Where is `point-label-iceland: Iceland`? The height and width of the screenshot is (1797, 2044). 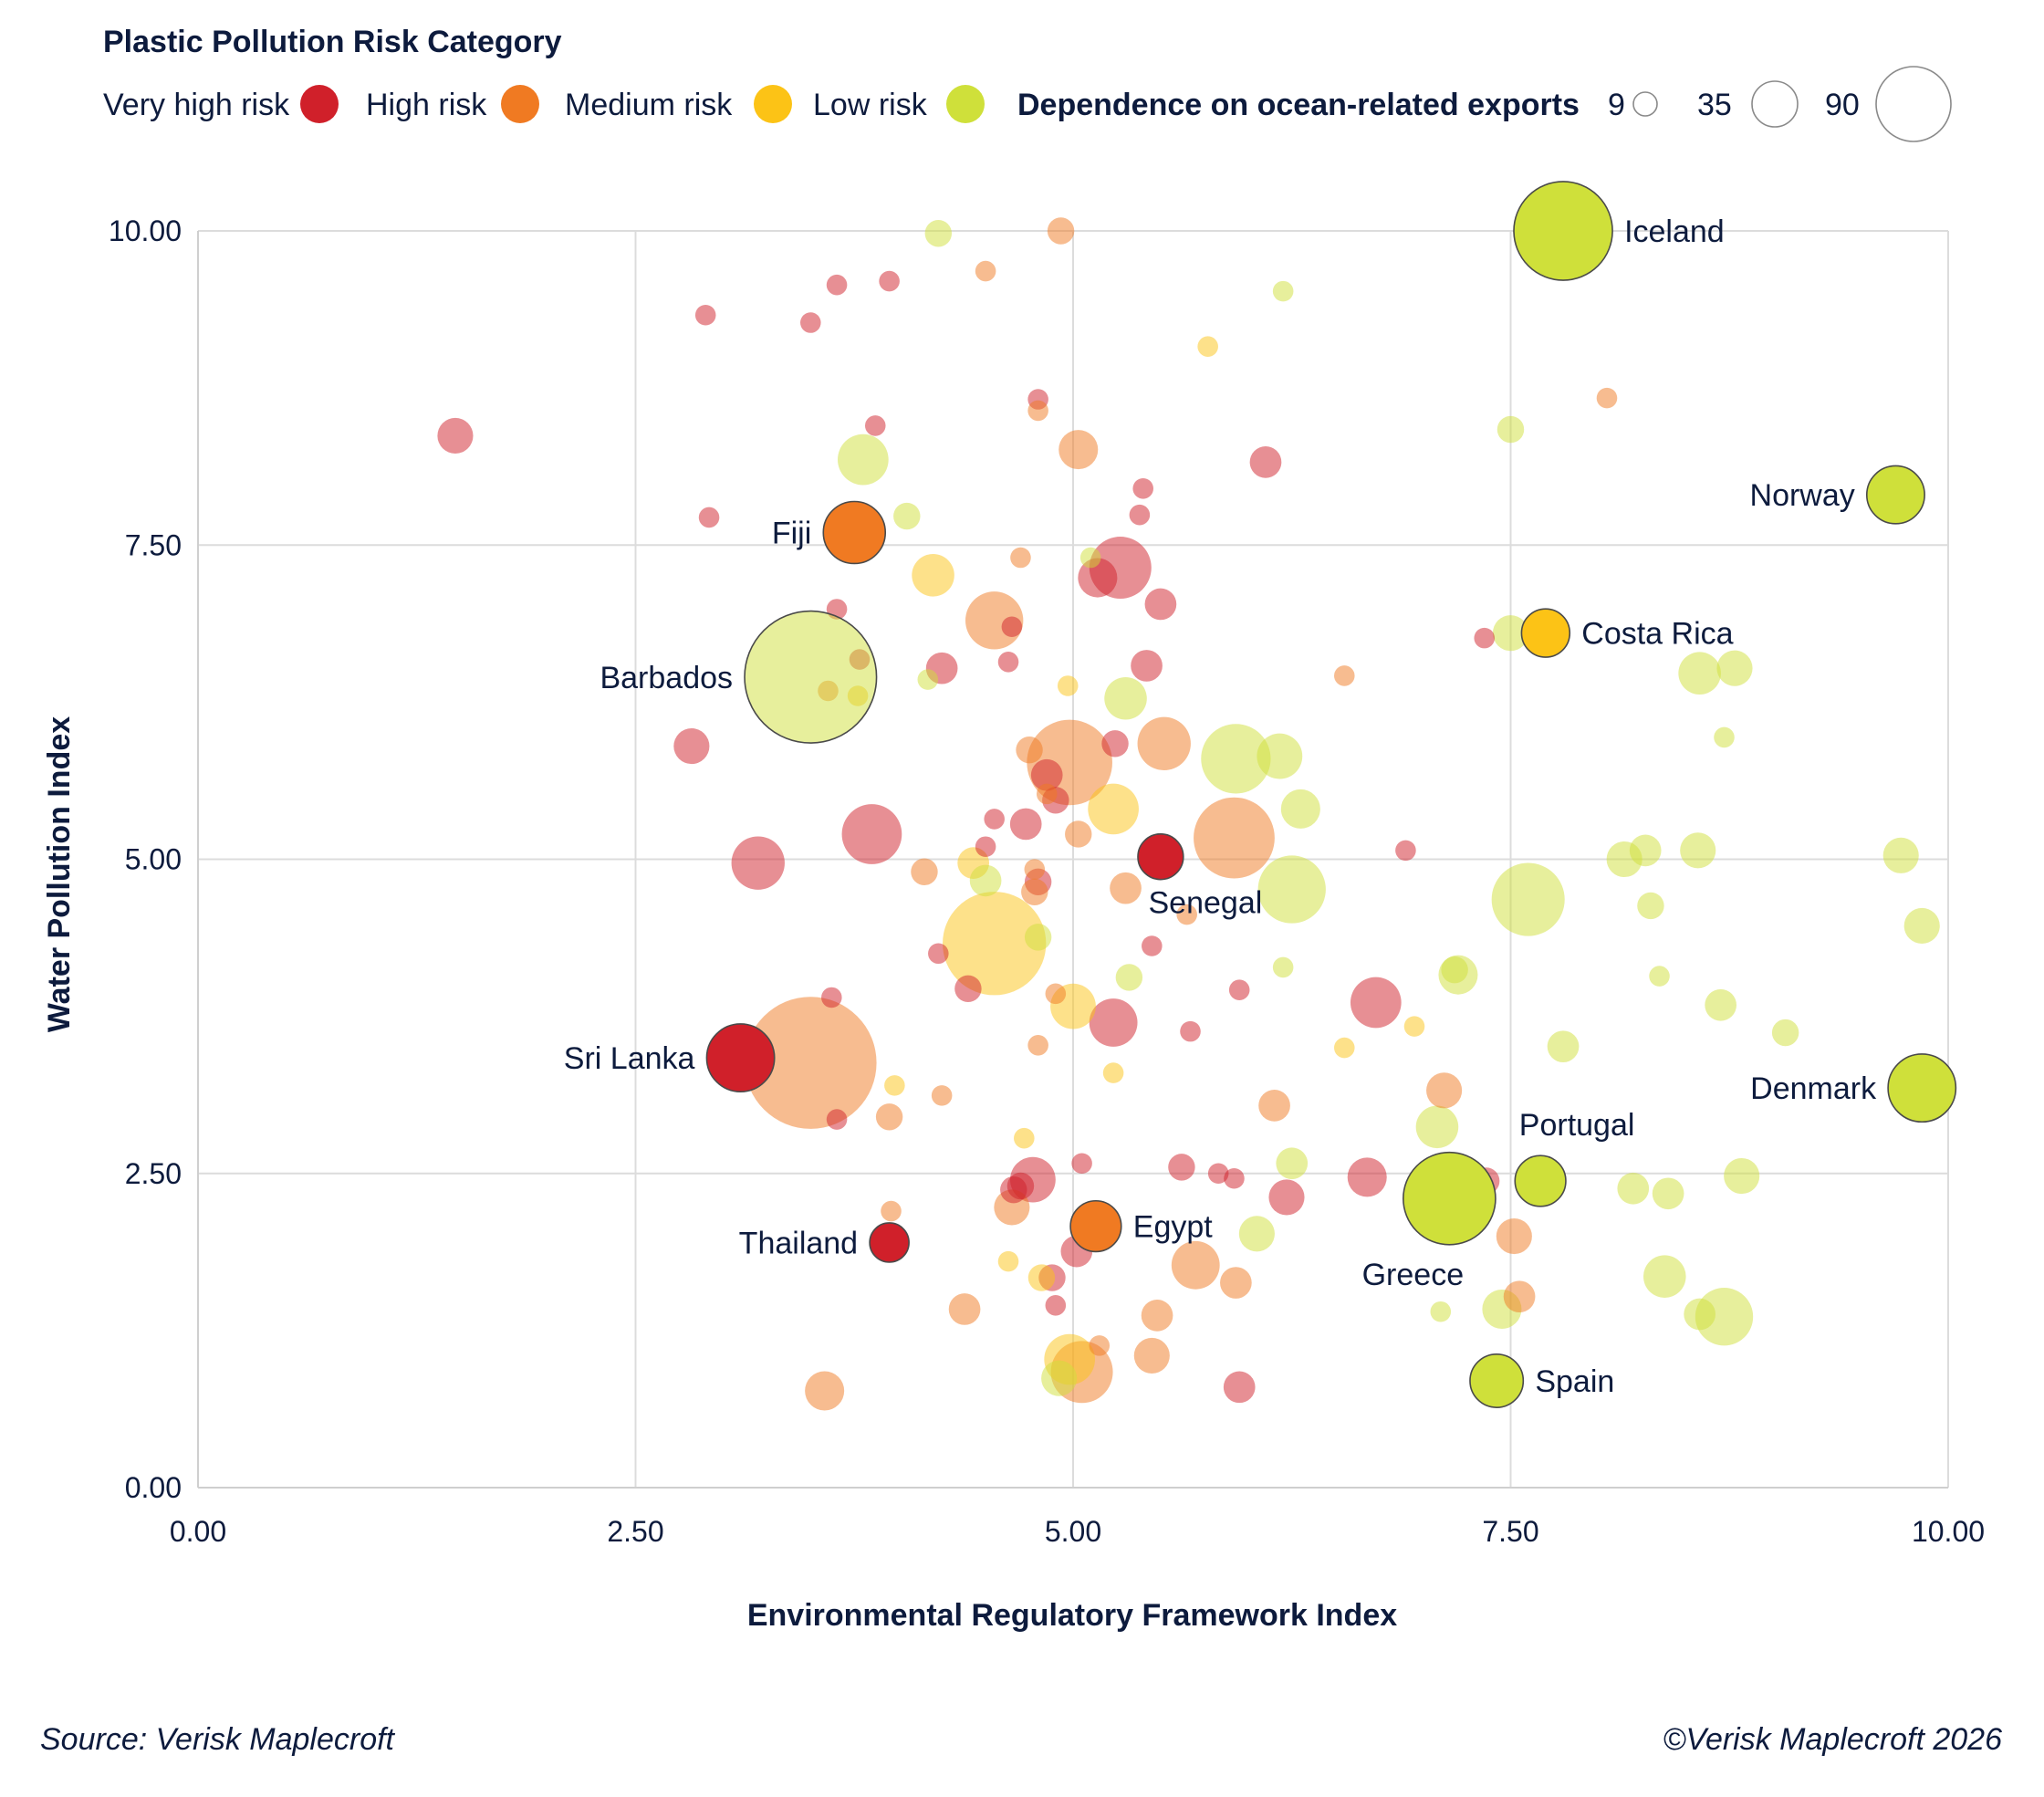 point-label-iceland: Iceland is located at coordinates (1674, 231).